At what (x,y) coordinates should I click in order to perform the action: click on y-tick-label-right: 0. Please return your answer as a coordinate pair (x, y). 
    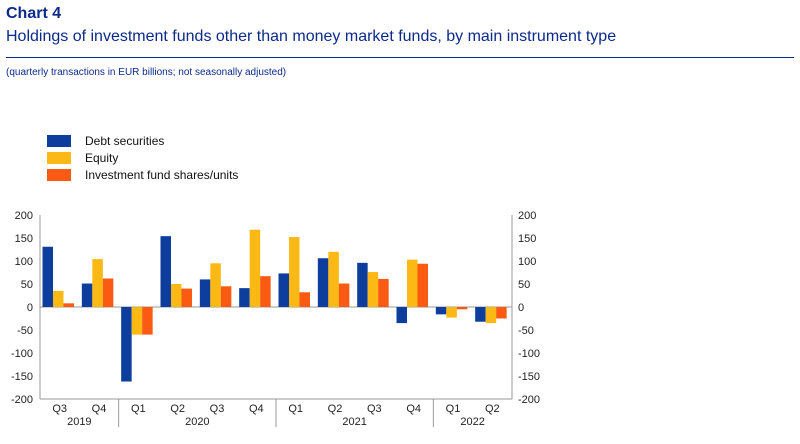
    Looking at the image, I should click on (521, 308).